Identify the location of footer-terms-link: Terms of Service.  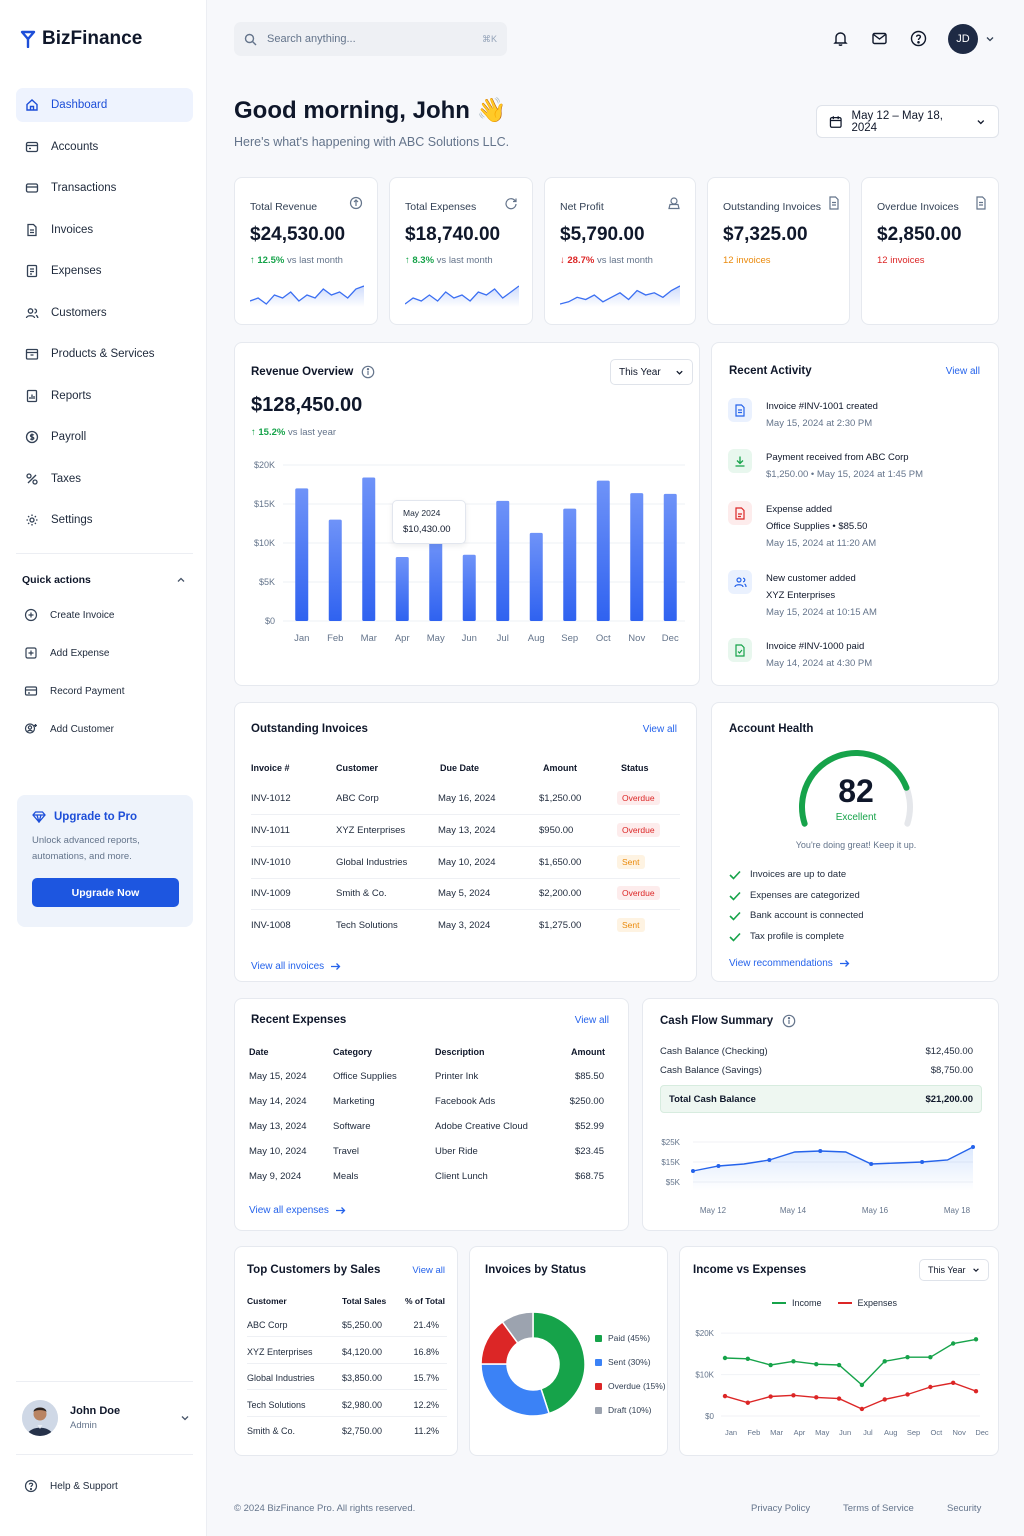
(878, 1508).